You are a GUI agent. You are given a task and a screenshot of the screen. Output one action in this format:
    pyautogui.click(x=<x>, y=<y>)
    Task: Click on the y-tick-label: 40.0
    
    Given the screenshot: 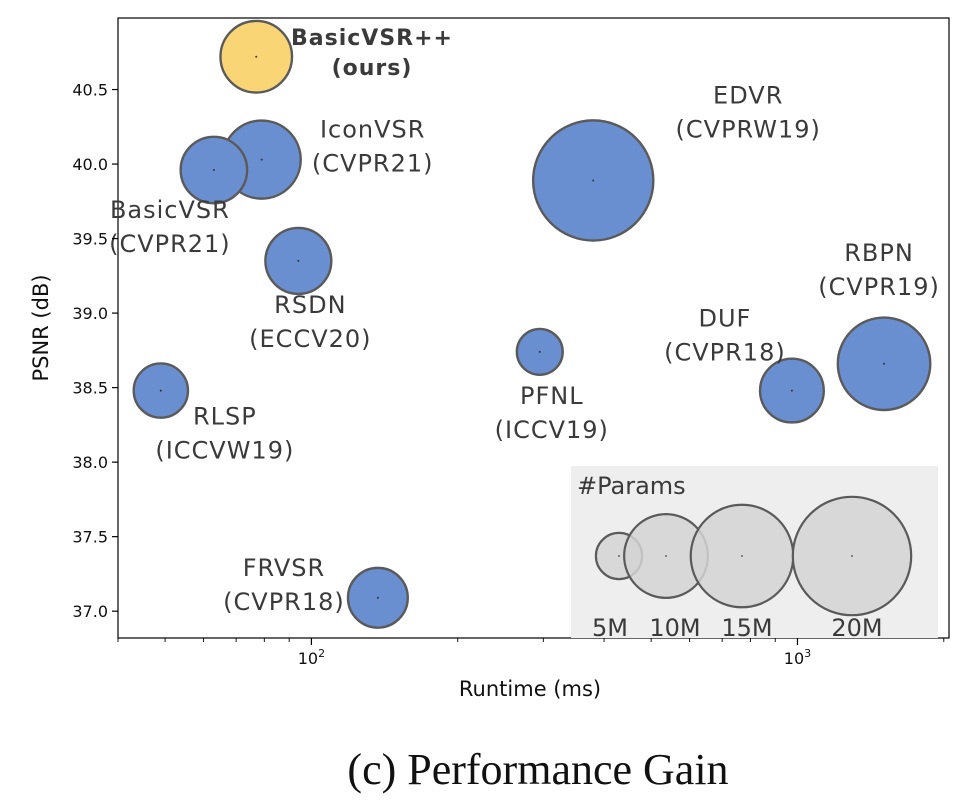 What is the action you would take?
    pyautogui.click(x=90, y=164)
    